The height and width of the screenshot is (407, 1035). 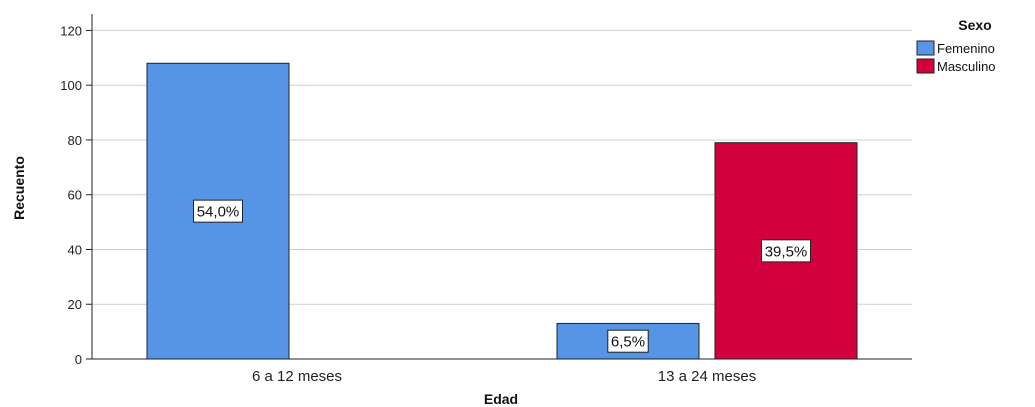 I want to click on y-tick-label: 60, so click(x=75, y=195).